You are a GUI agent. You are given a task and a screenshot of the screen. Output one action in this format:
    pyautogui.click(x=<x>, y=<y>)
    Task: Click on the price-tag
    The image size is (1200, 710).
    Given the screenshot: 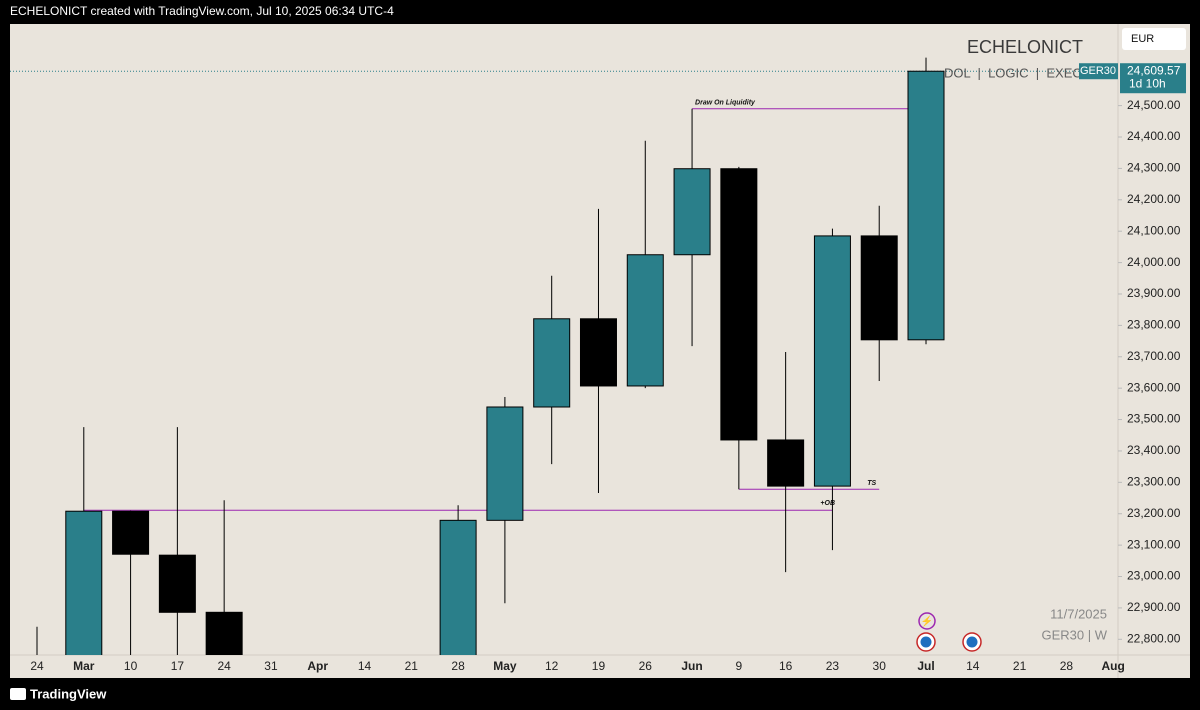 What is the action you would take?
    pyautogui.click(x=1153, y=78)
    